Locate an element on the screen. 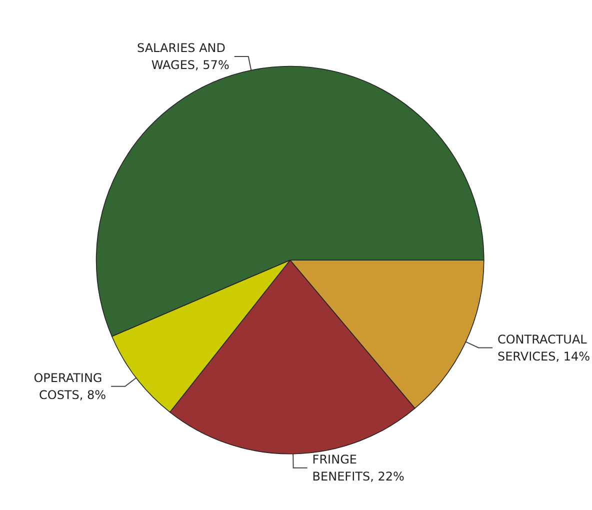  slice-label: OPERATING COSTS, 8% is located at coordinates (70, 386).